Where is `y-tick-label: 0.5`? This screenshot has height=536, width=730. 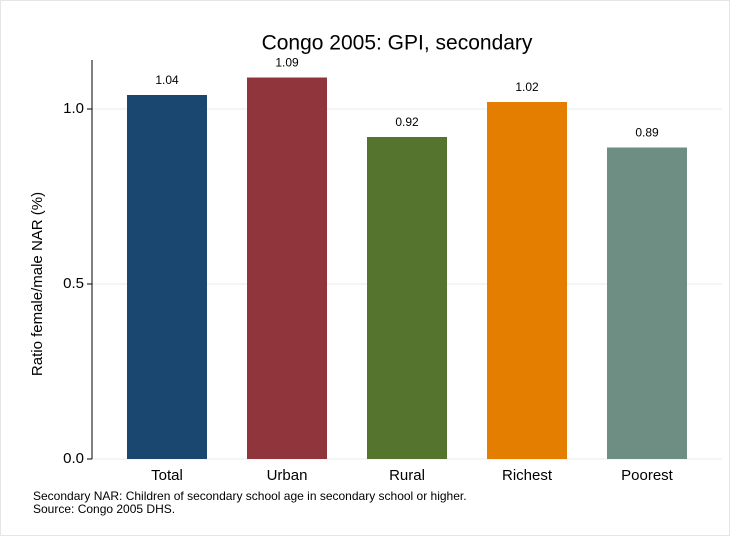 y-tick-label: 0.5 is located at coordinates (73, 283).